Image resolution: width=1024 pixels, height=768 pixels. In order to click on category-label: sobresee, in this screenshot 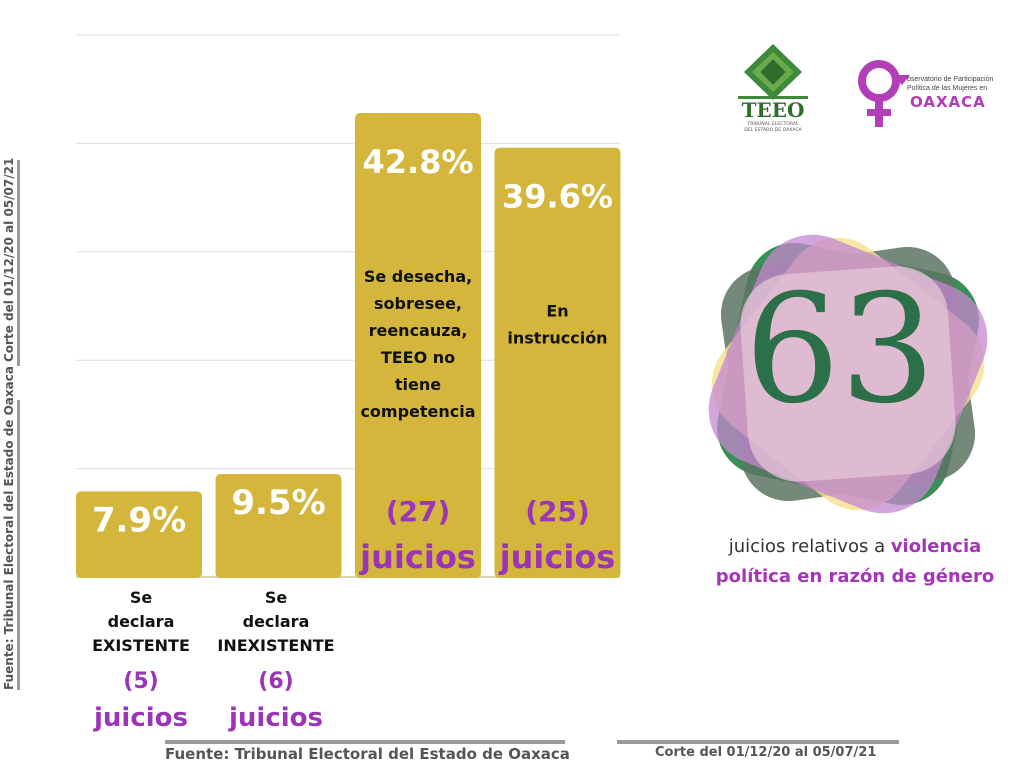, I will do `click(418, 303)`.